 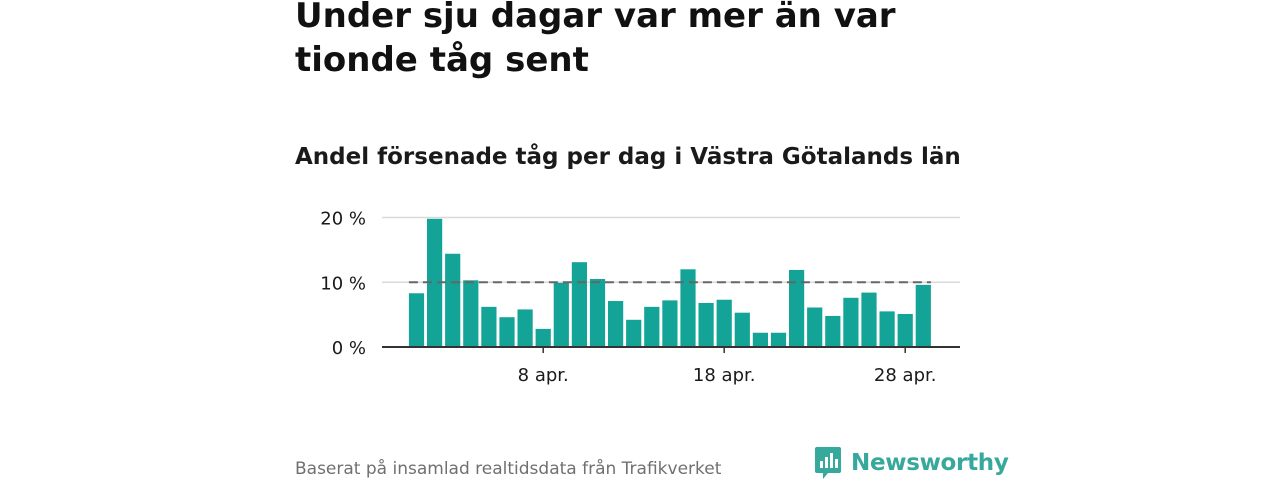 I want to click on x-tick-label: 28 apr., so click(x=905, y=375).